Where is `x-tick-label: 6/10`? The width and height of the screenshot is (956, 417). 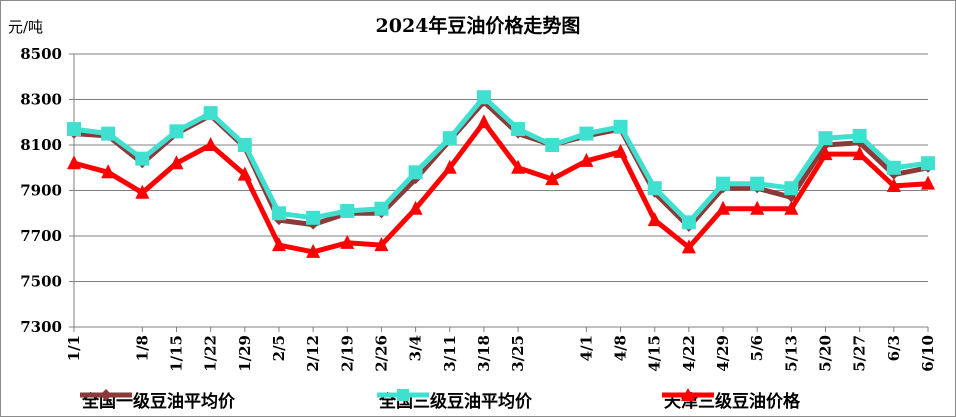 x-tick-label: 6/10 is located at coordinates (928, 353).